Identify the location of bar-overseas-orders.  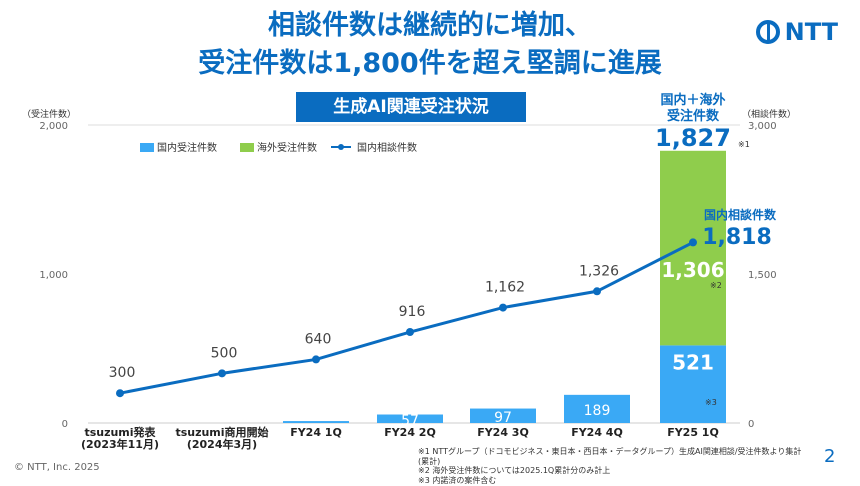
(693, 248).